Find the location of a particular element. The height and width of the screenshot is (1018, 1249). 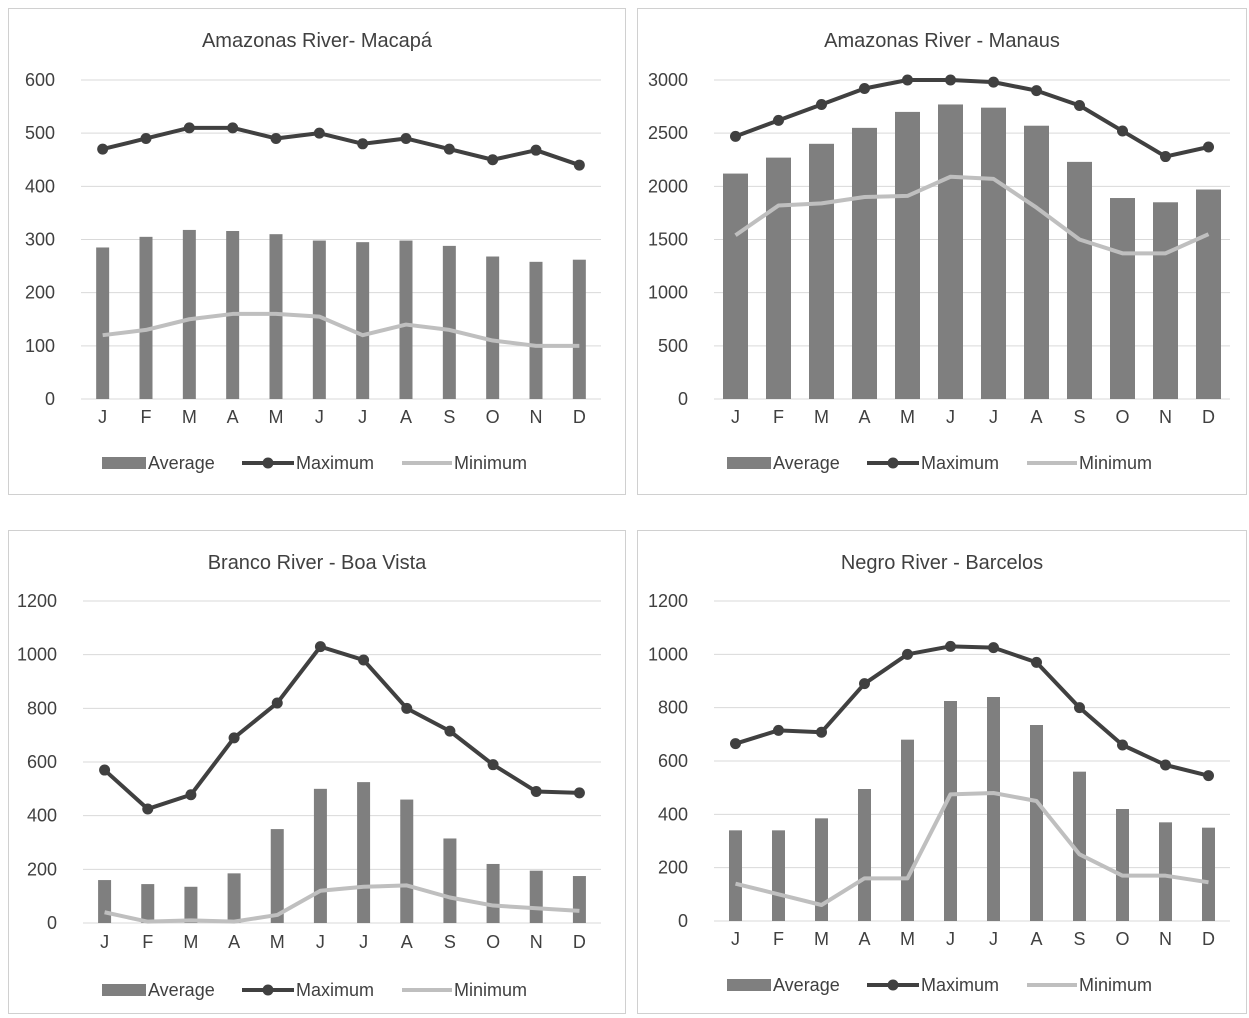

y-tick-label: 800 is located at coordinates (673, 708).